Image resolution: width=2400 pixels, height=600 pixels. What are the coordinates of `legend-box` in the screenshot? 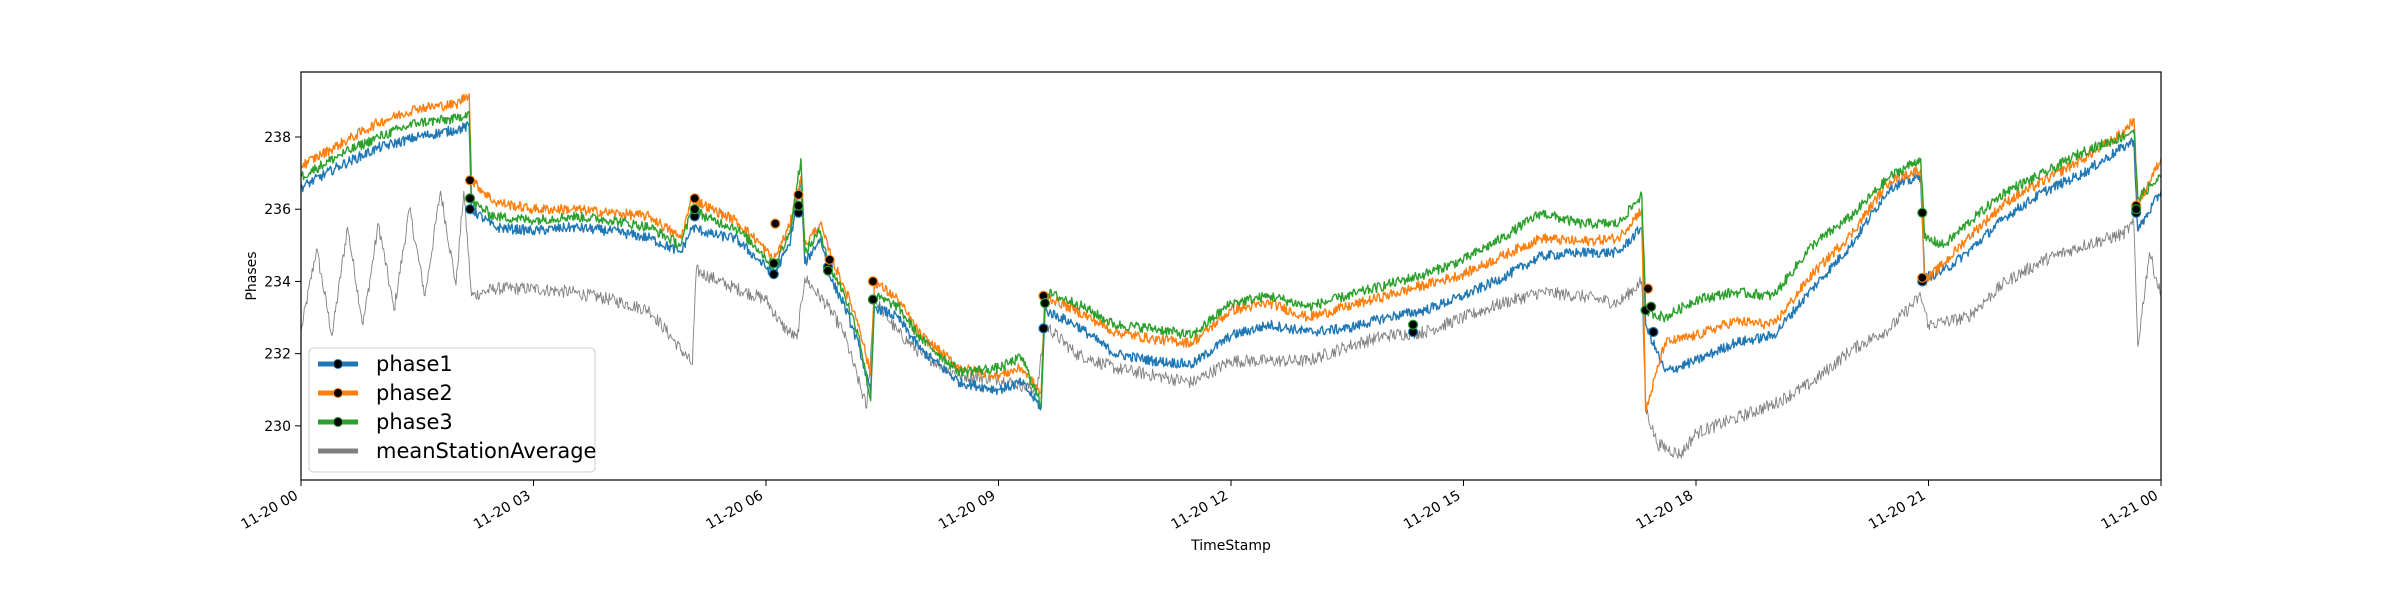 It's located at (452, 410).